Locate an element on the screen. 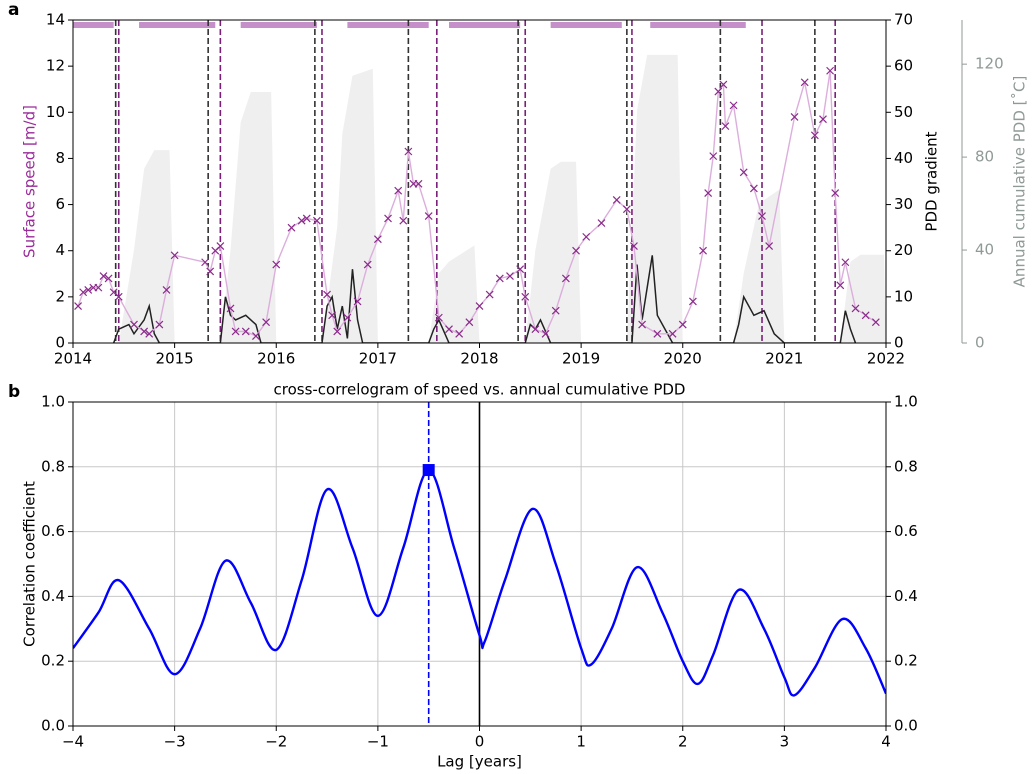 Image resolution: width=1035 pixels, height=774 pixels. y3-tick-label: 0 is located at coordinates (980, 343).